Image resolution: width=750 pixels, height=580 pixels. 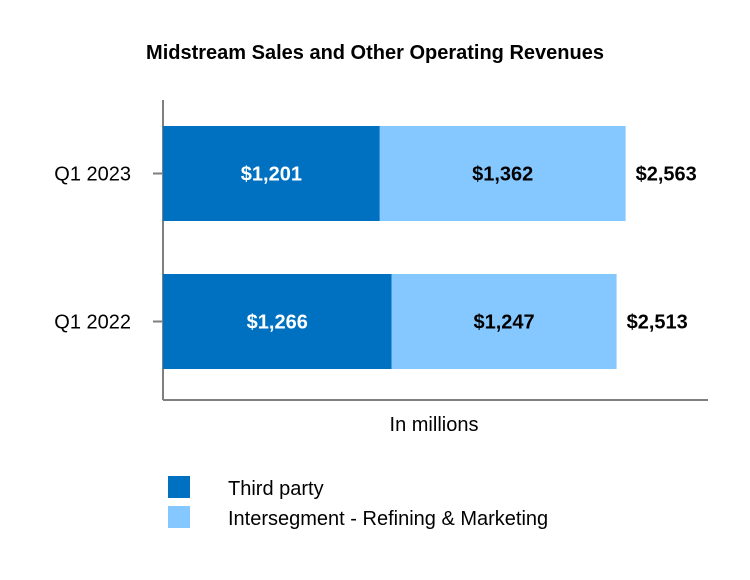 What do you see at coordinates (657, 323) in the screenshot?
I see `bar-total-label: $2,513` at bounding box center [657, 323].